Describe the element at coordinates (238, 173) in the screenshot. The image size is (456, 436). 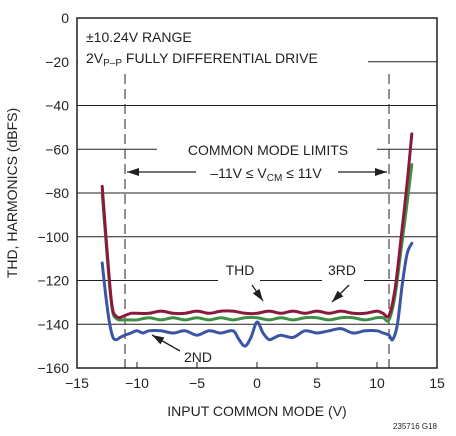
I see `cm-pre: –11V ≤ V` at that location.